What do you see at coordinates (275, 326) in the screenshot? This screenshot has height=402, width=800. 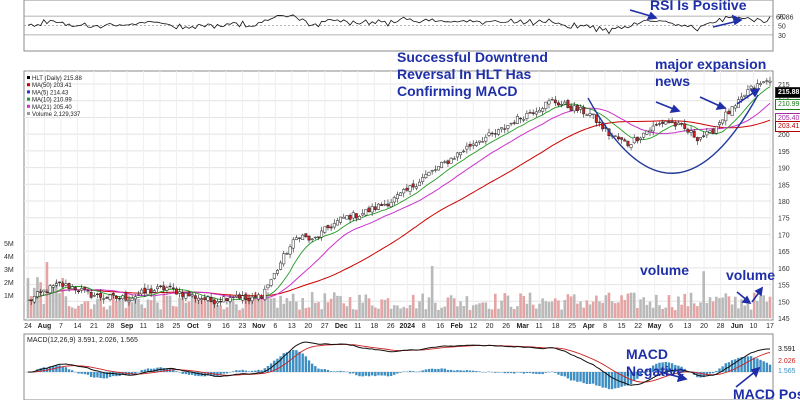 I see `x-tick-label: 6` at bounding box center [275, 326].